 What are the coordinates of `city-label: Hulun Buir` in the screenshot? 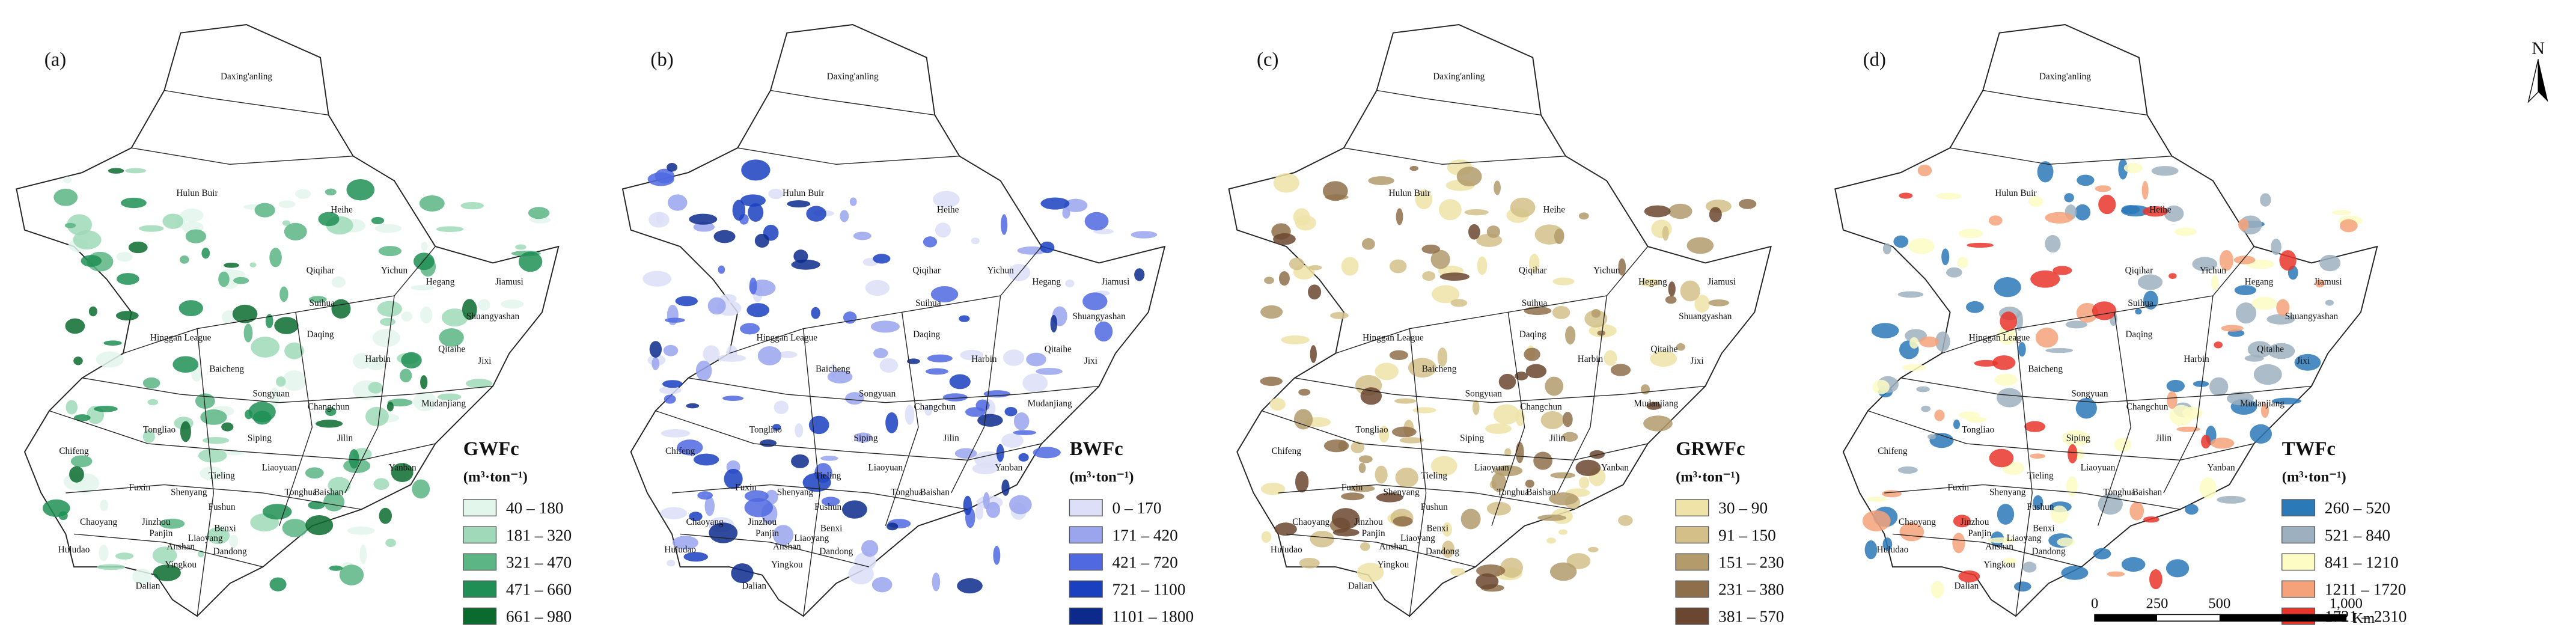 It's located at (803, 193).